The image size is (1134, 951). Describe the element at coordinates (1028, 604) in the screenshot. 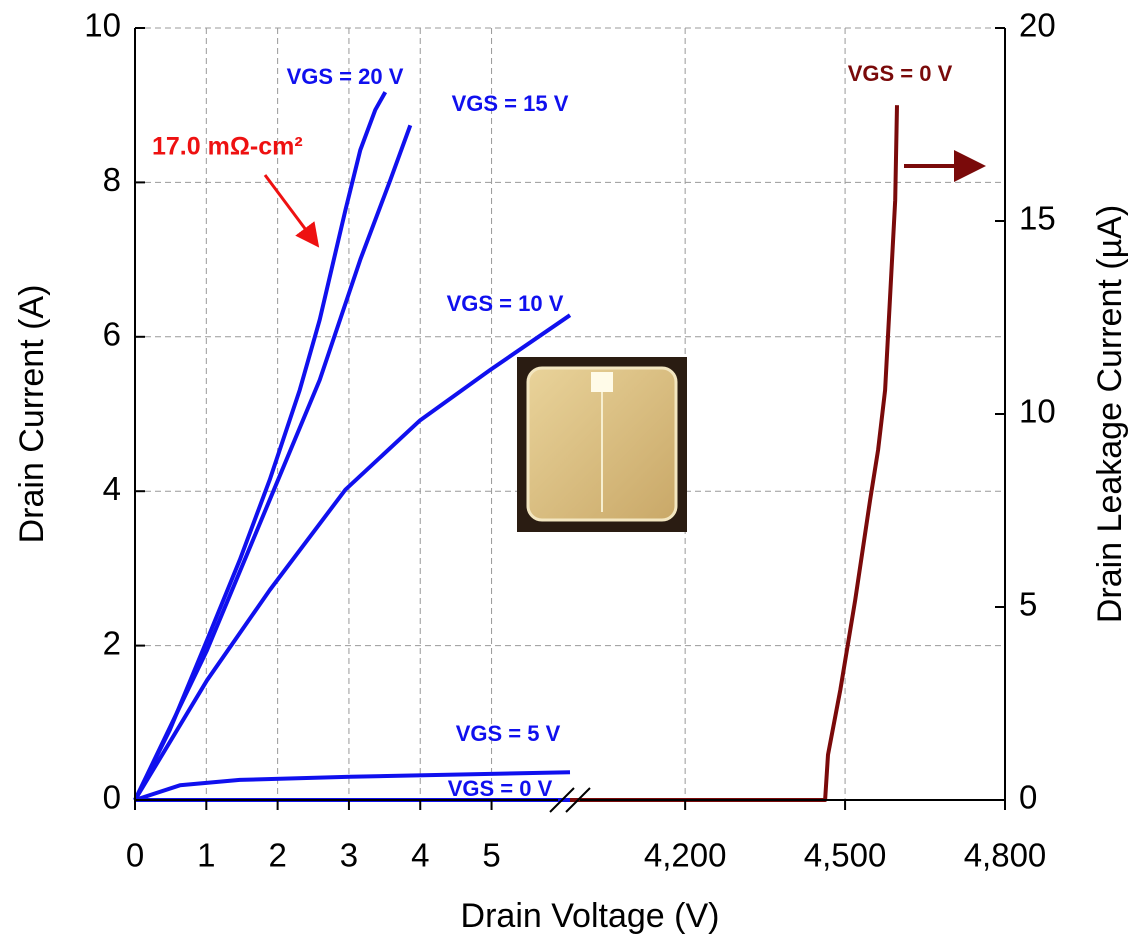

I see `y2-tick-label: 5` at that location.